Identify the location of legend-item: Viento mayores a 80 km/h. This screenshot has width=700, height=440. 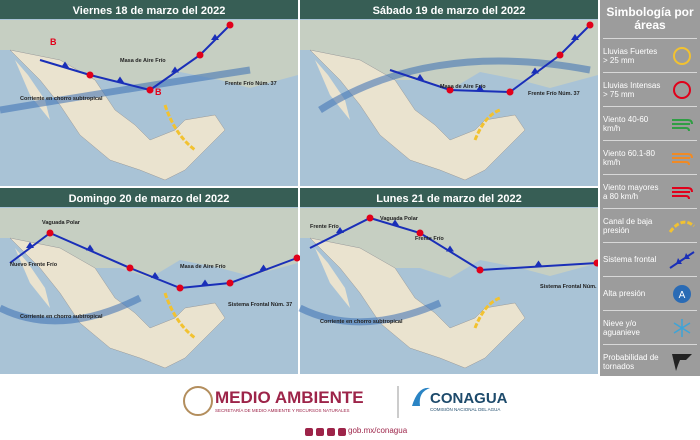
(650, 191).